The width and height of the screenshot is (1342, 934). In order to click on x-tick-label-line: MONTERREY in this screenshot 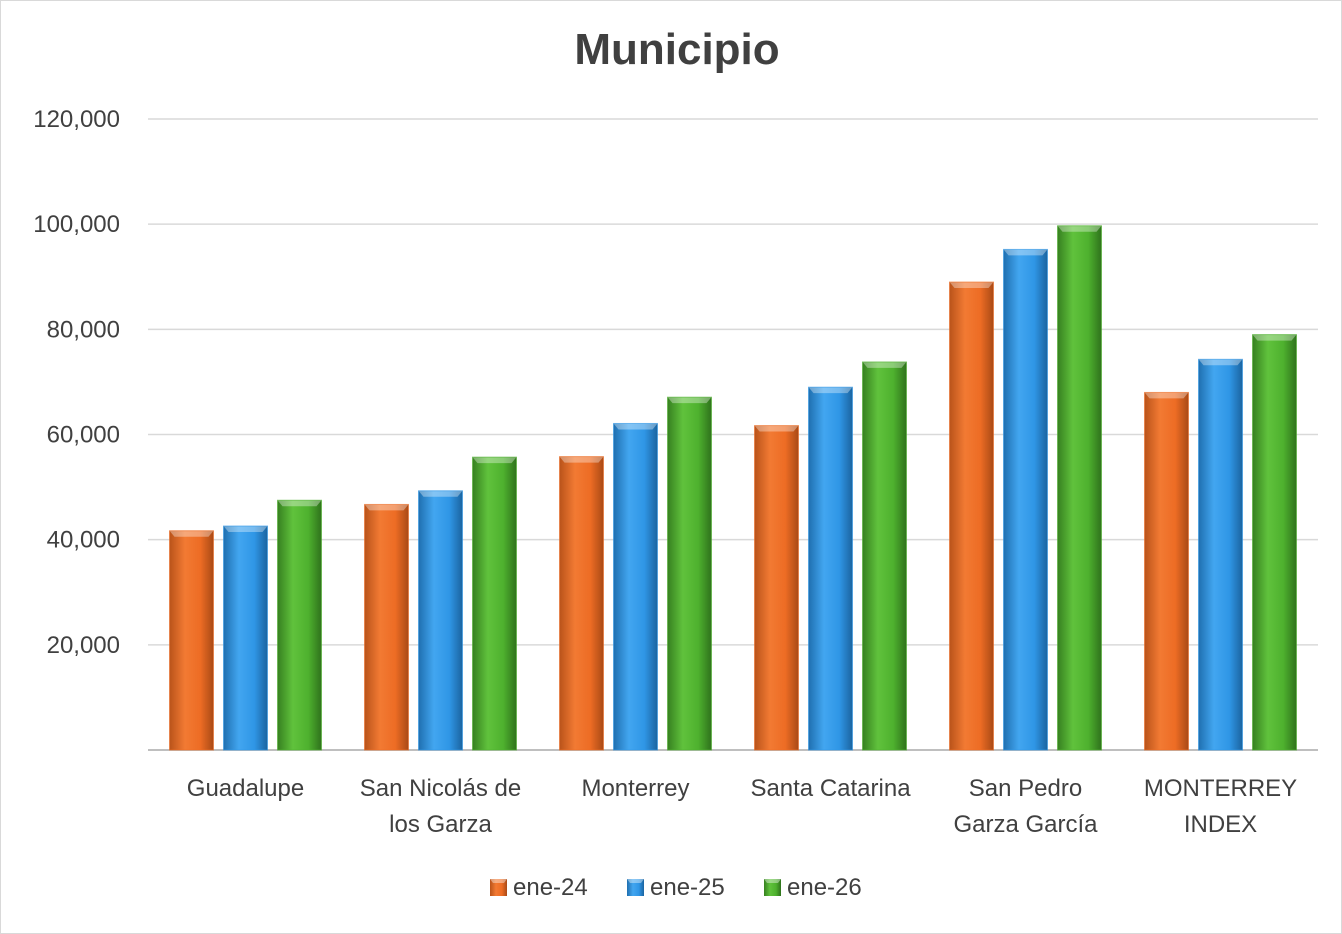, I will do `click(1220, 788)`.